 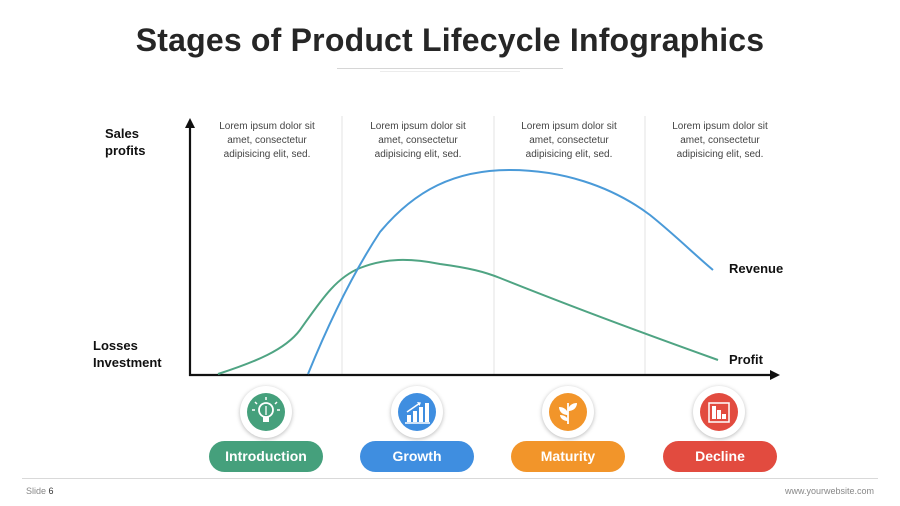 I want to click on leaf-sprout-icon, so click(x=568, y=412).